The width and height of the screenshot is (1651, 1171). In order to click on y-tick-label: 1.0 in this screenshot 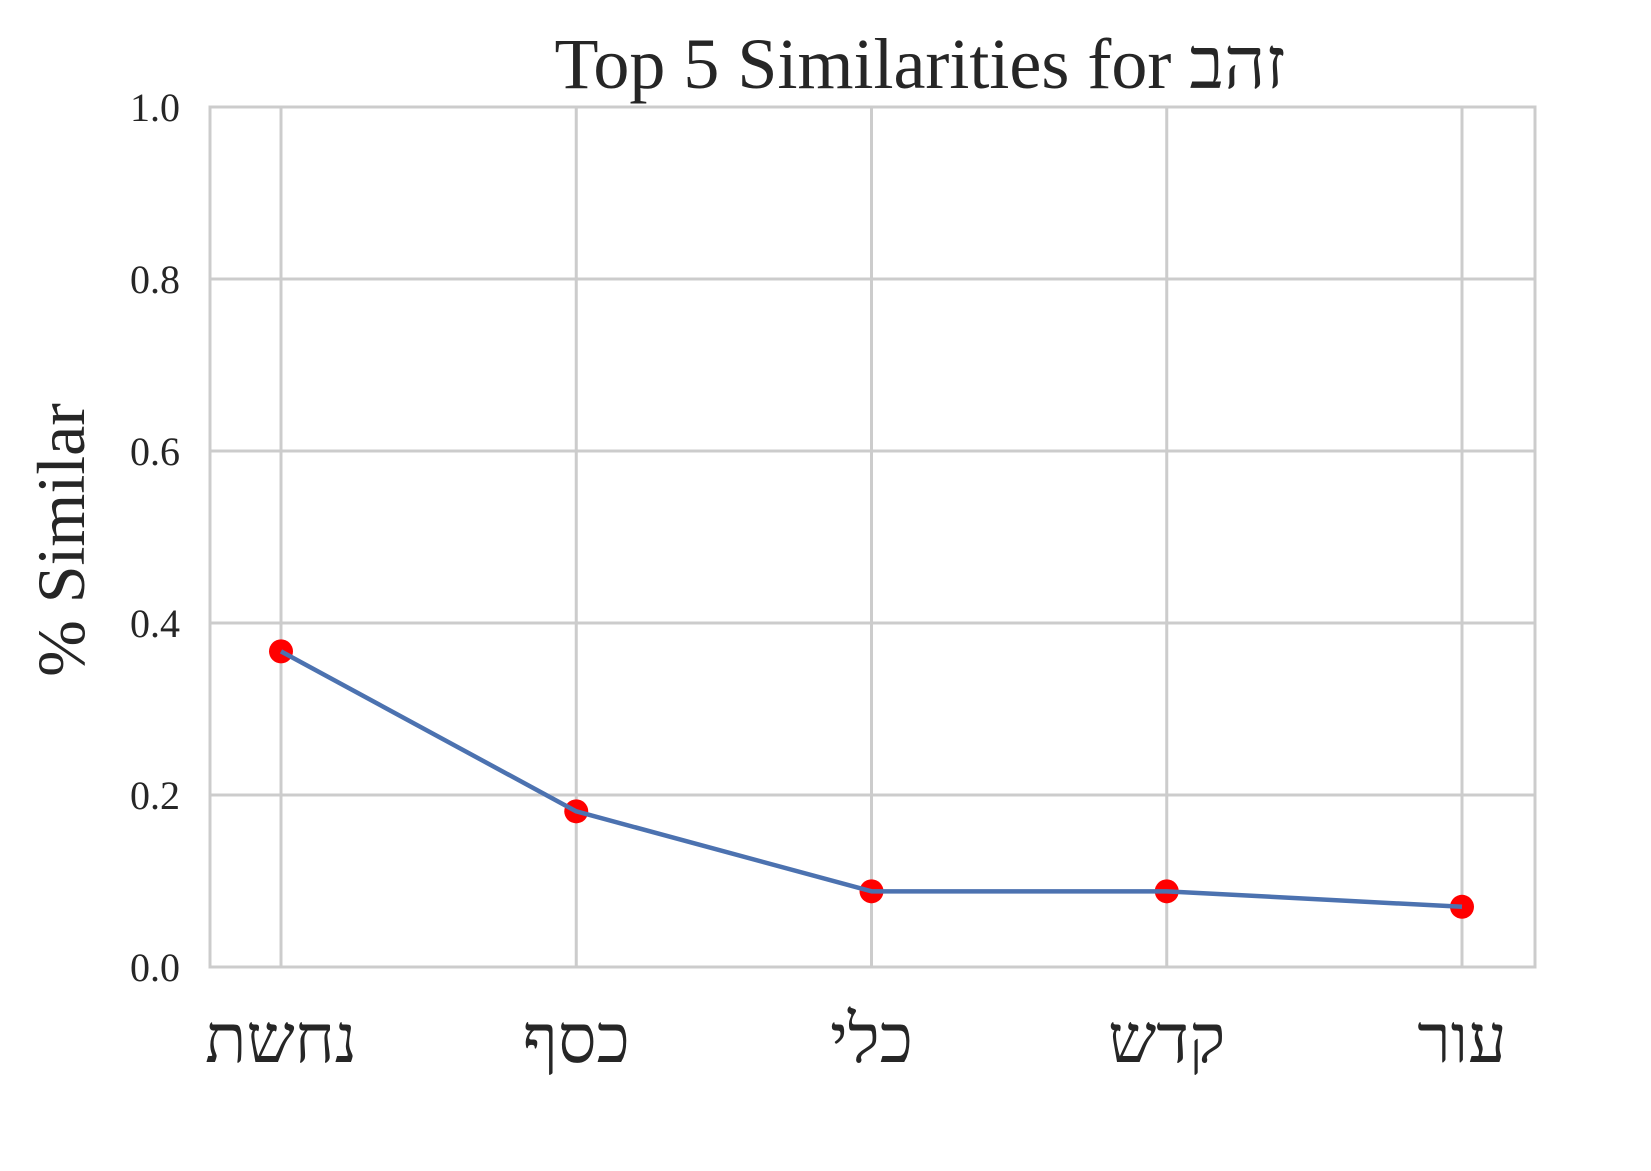, I will do `click(155, 107)`.